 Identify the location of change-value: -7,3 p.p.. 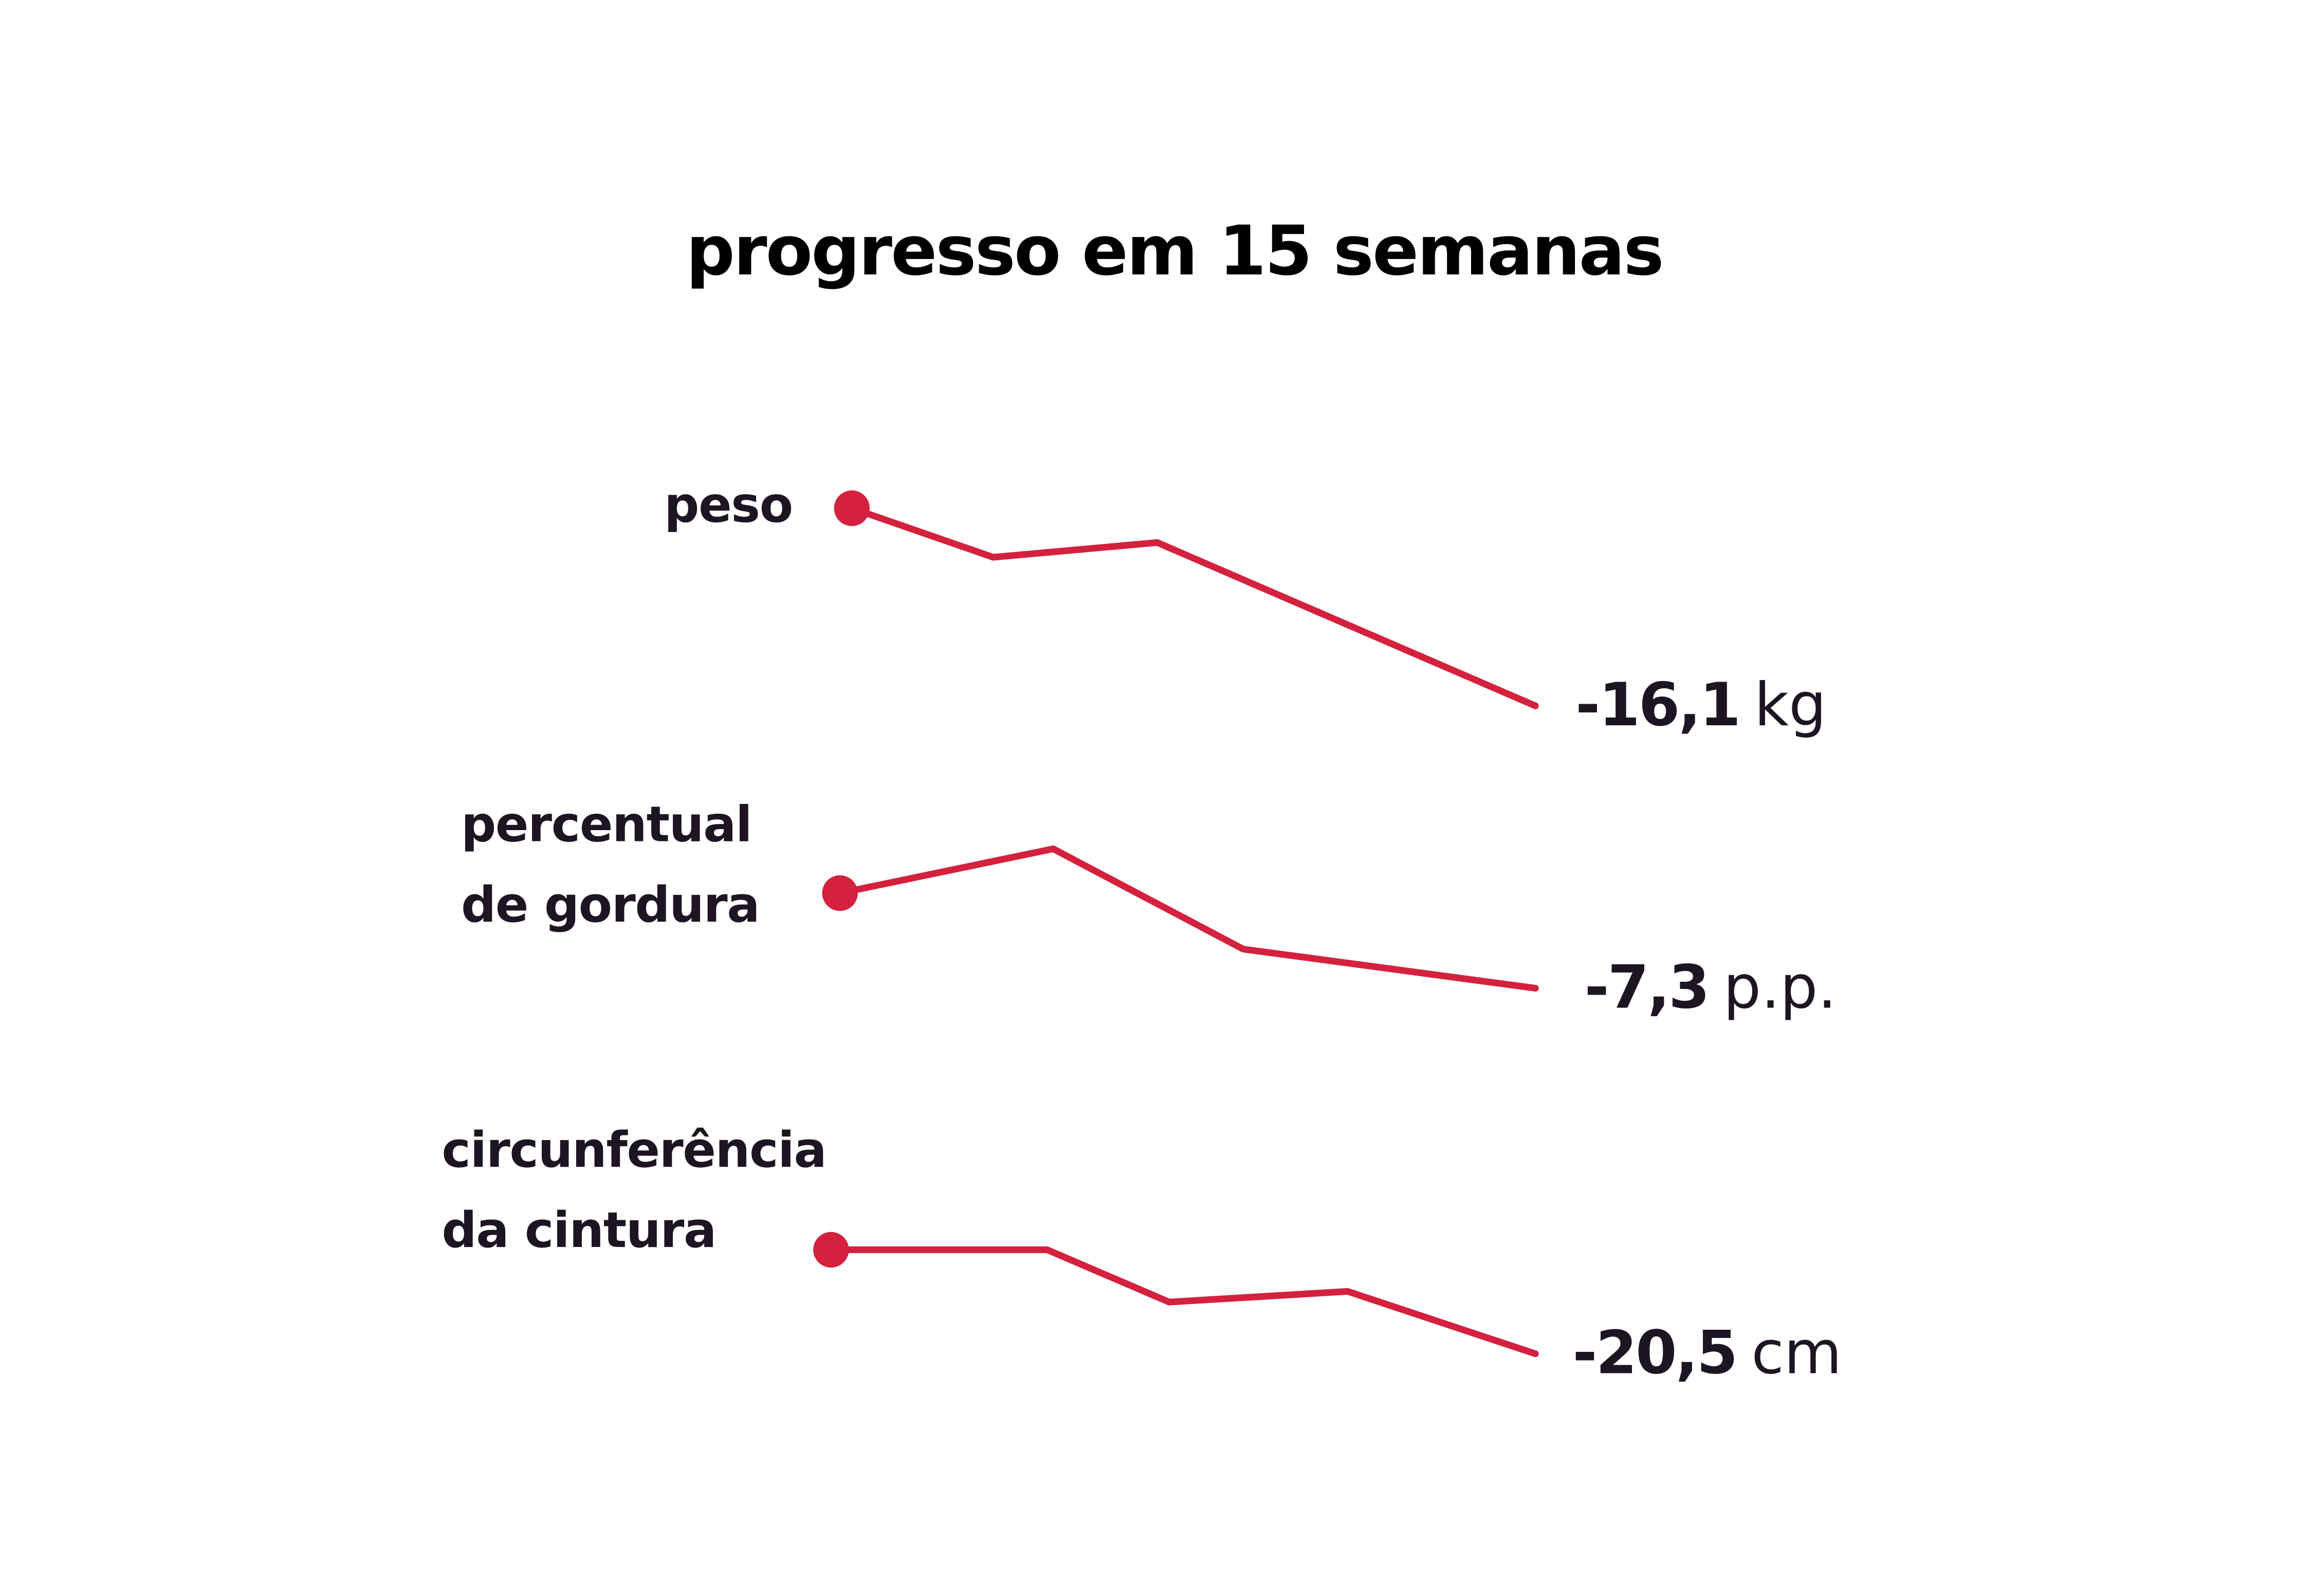
(1711, 987).